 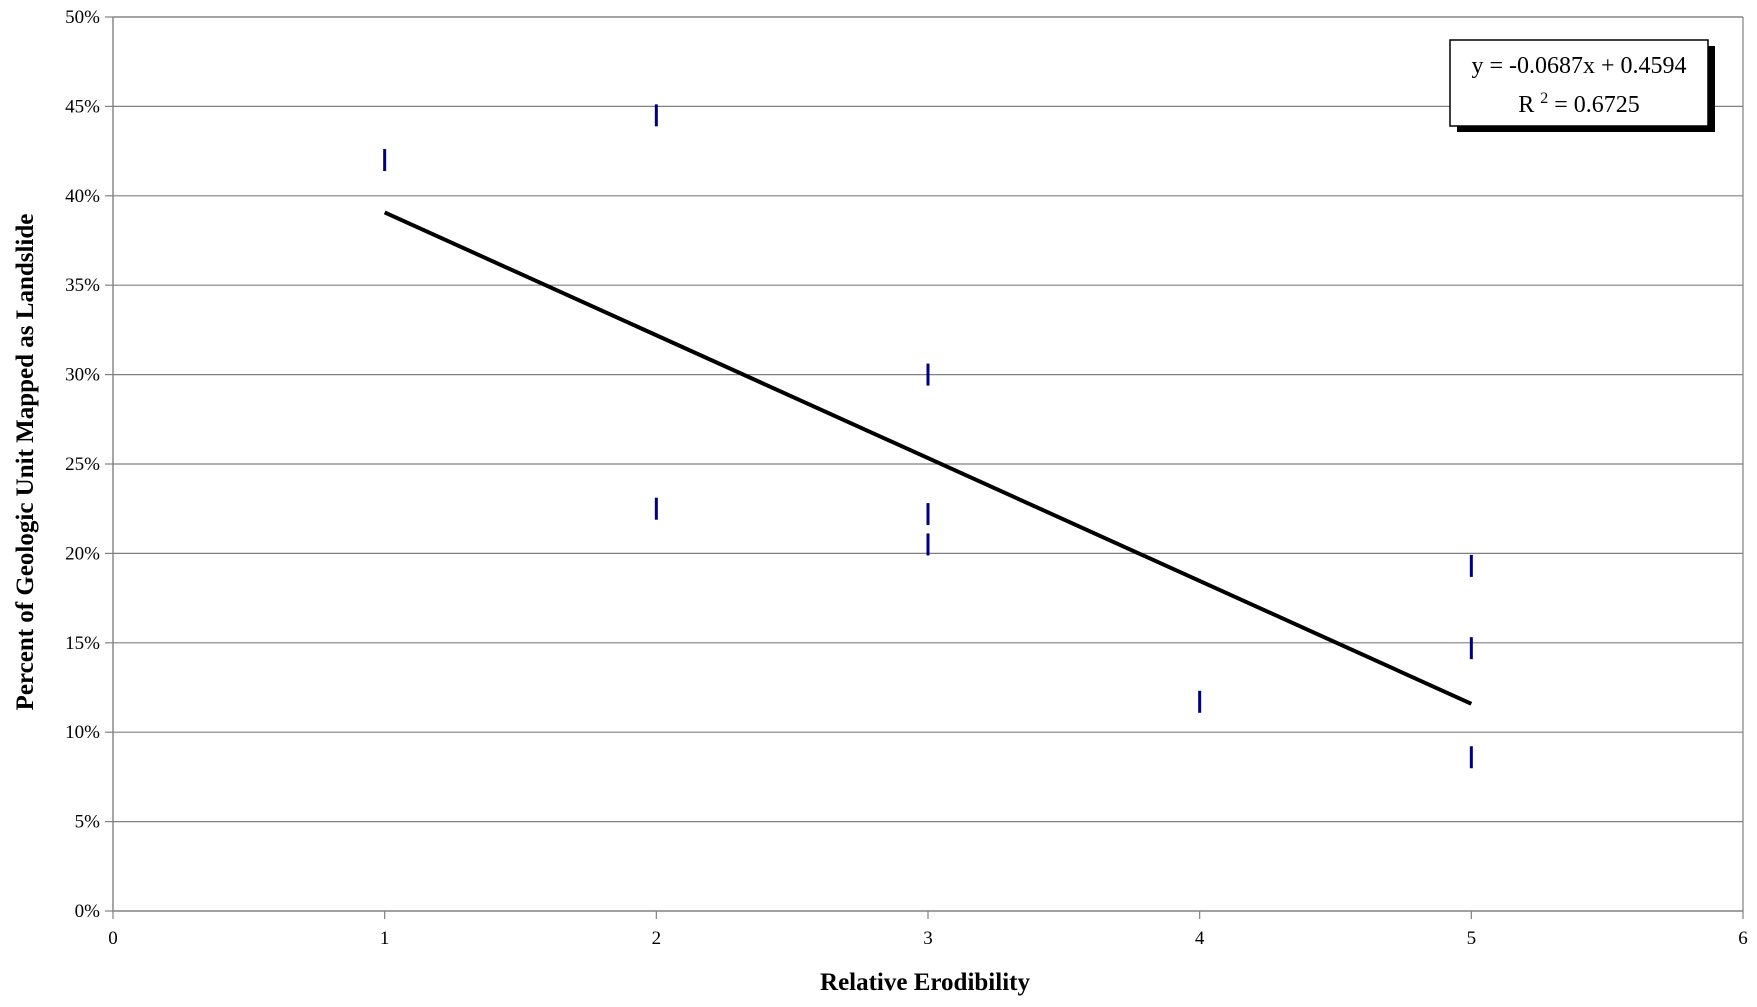 I want to click on y-tick-labels: 0% 5% 10% 15% 20% 25% 30% 35% 40% 45% 50%, so click(x=82, y=464).